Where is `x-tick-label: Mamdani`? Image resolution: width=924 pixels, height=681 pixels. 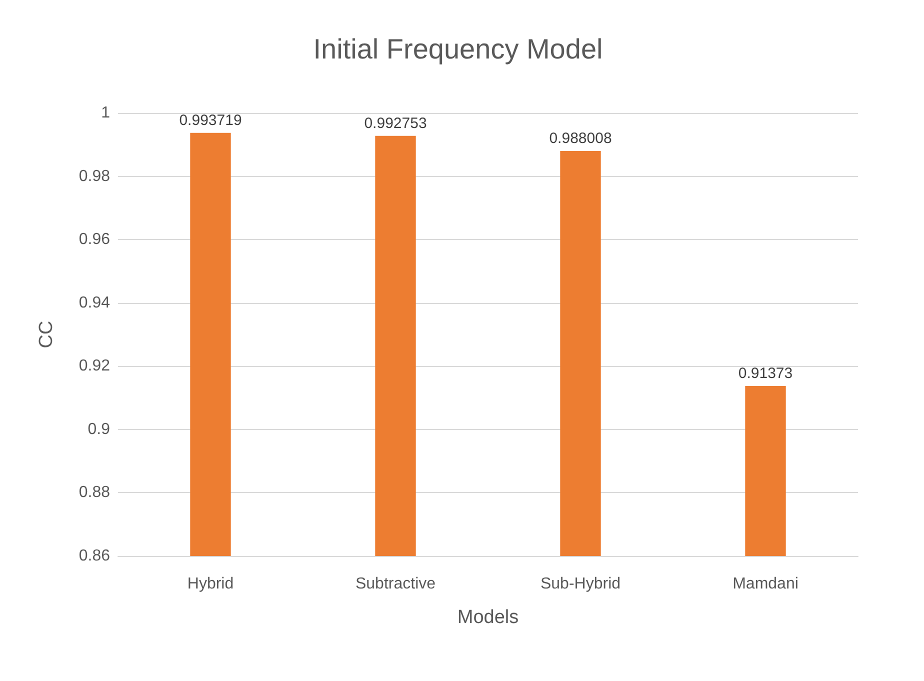
x-tick-label: Mamdani is located at coordinates (765, 584).